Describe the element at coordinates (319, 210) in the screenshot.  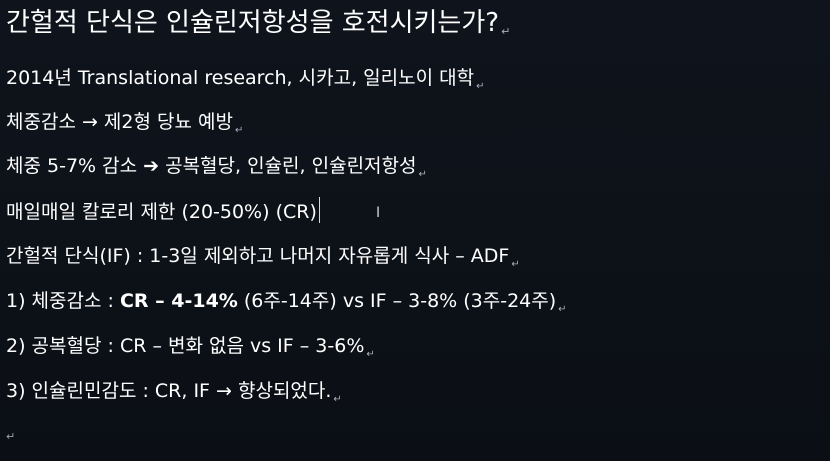
I see `text-caret` at that location.